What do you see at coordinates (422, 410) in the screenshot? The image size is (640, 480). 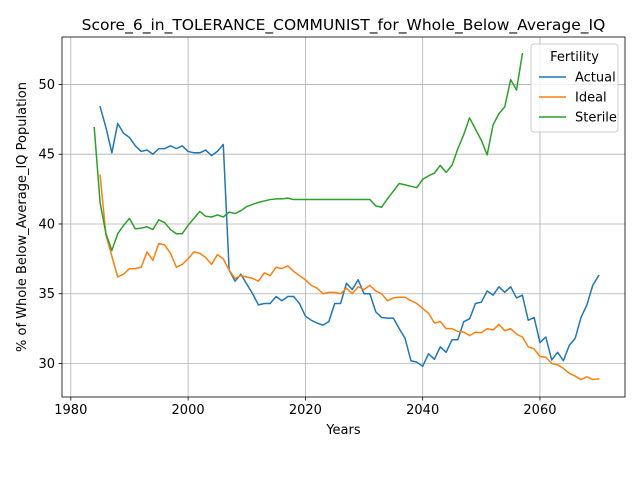 I see `x-tick-label: 2040` at bounding box center [422, 410].